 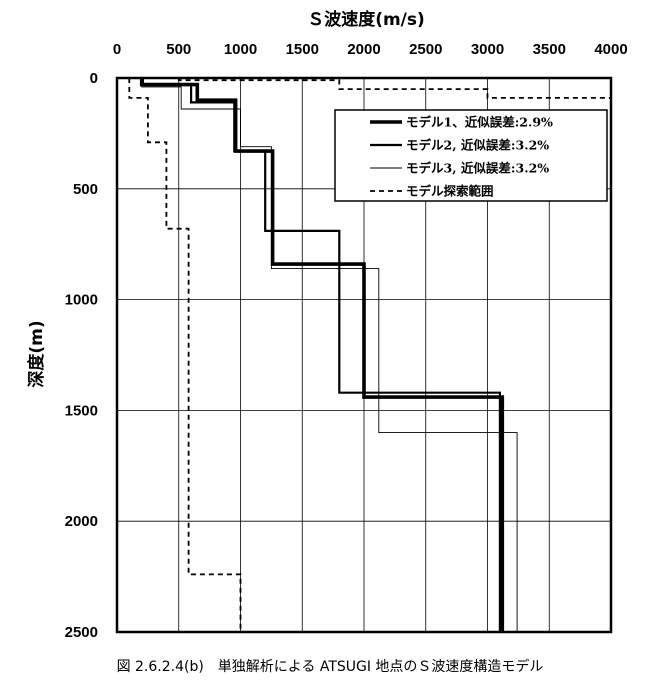 What do you see at coordinates (117, 49) in the screenshot?
I see `x-tick-label: 0` at bounding box center [117, 49].